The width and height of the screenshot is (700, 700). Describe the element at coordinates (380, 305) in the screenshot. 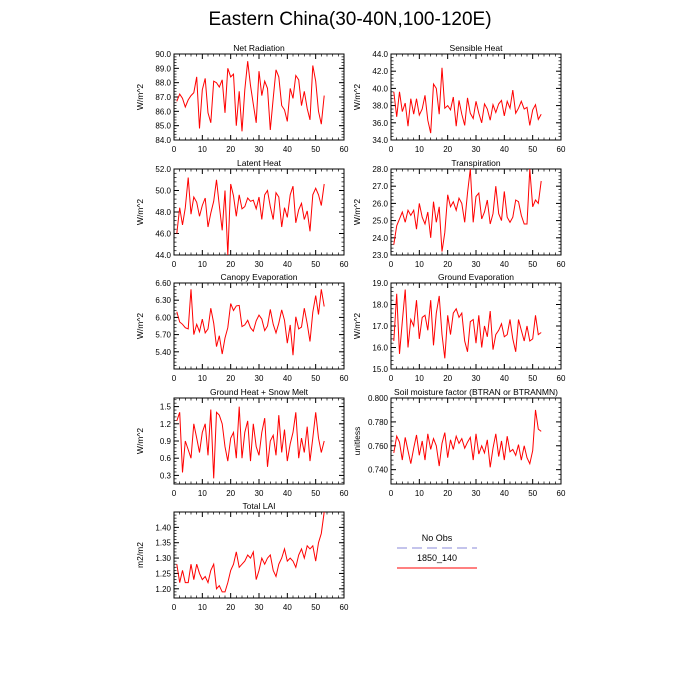

I see `y-tick-label: 18.0` at that location.